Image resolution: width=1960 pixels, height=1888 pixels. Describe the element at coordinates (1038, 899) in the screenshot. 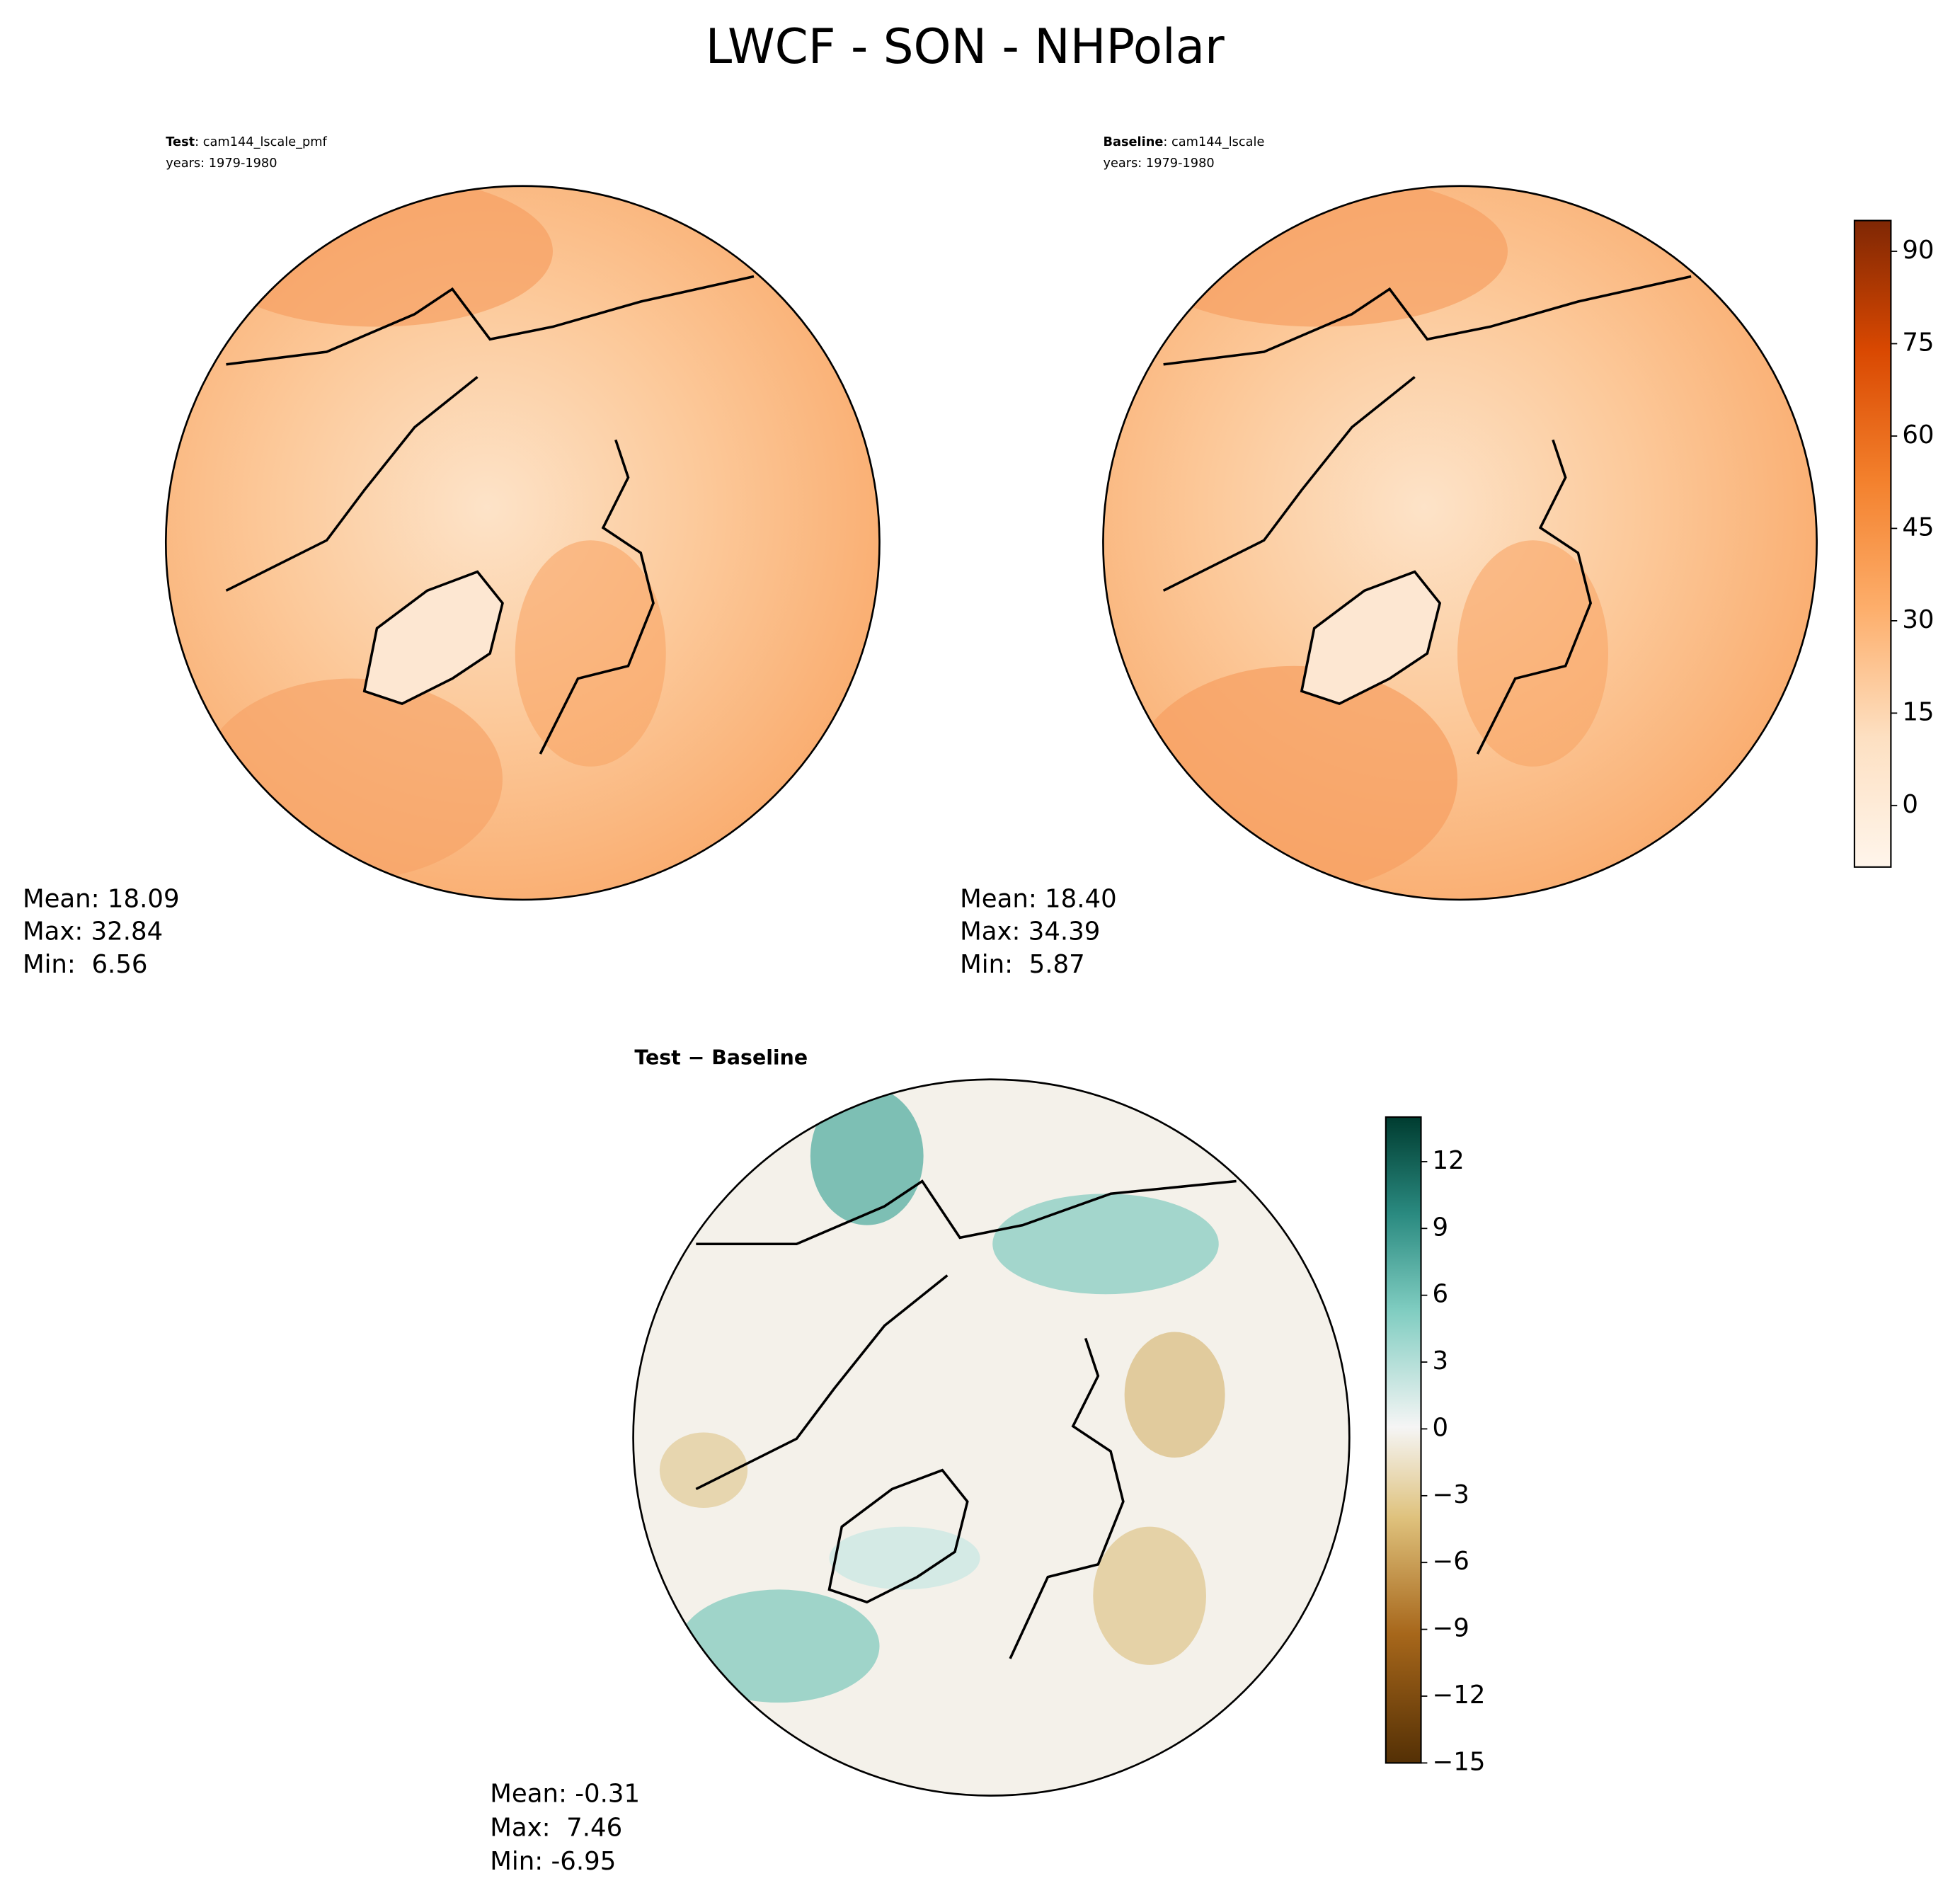

I see `stat-line: Mean: 18.40` at that location.